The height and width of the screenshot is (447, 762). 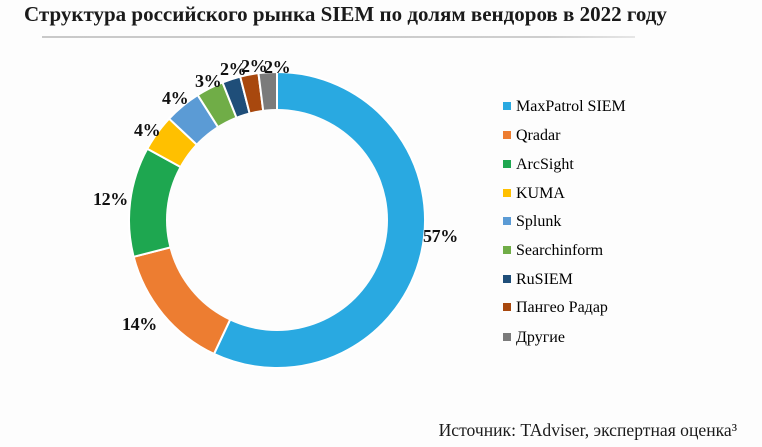 What do you see at coordinates (208, 81) in the screenshot?
I see `svg-text: 3%` at bounding box center [208, 81].